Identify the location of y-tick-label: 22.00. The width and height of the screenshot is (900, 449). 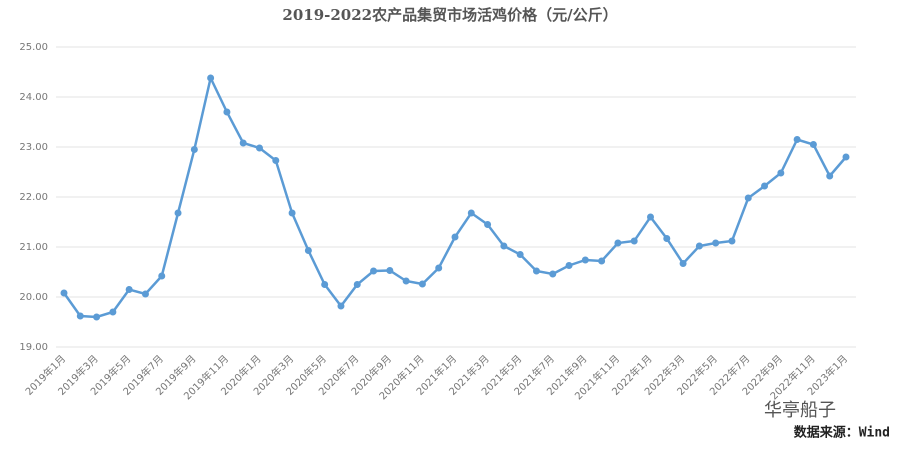
(33, 197).